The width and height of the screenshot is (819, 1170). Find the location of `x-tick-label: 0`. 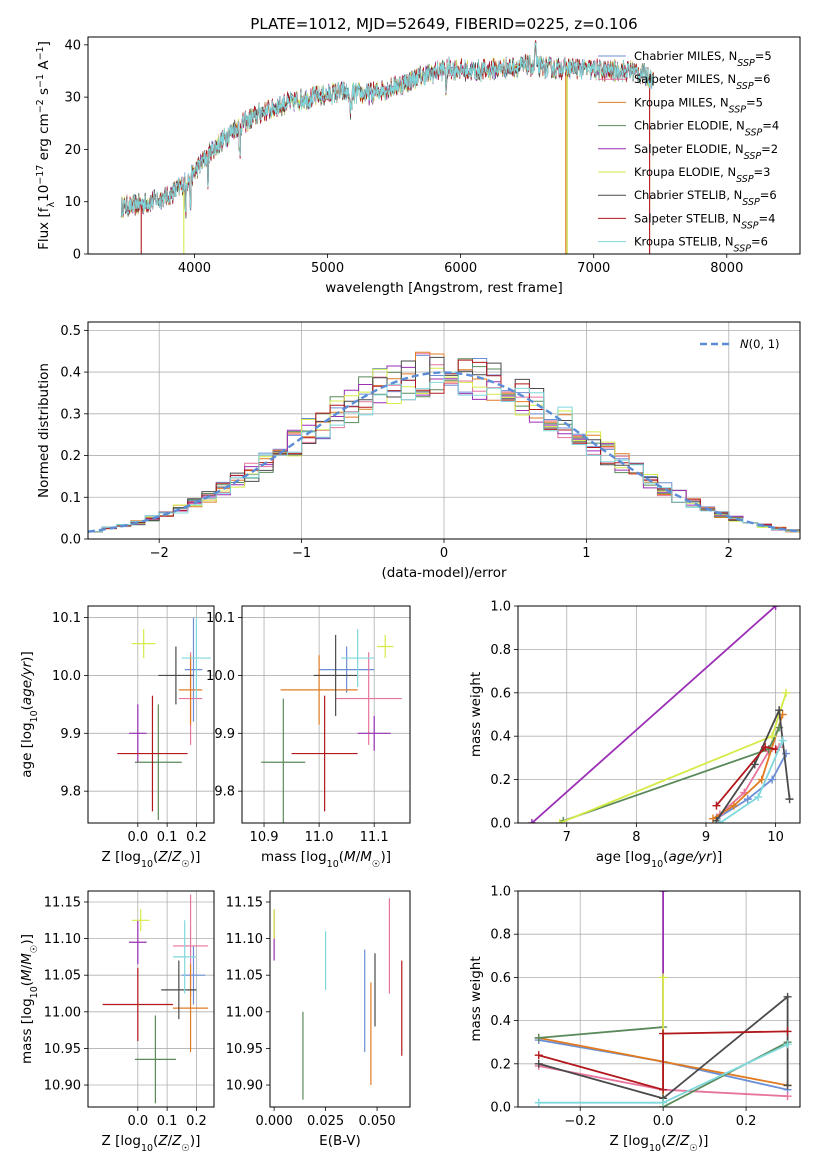

x-tick-label: 0 is located at coordinates (444, 553).